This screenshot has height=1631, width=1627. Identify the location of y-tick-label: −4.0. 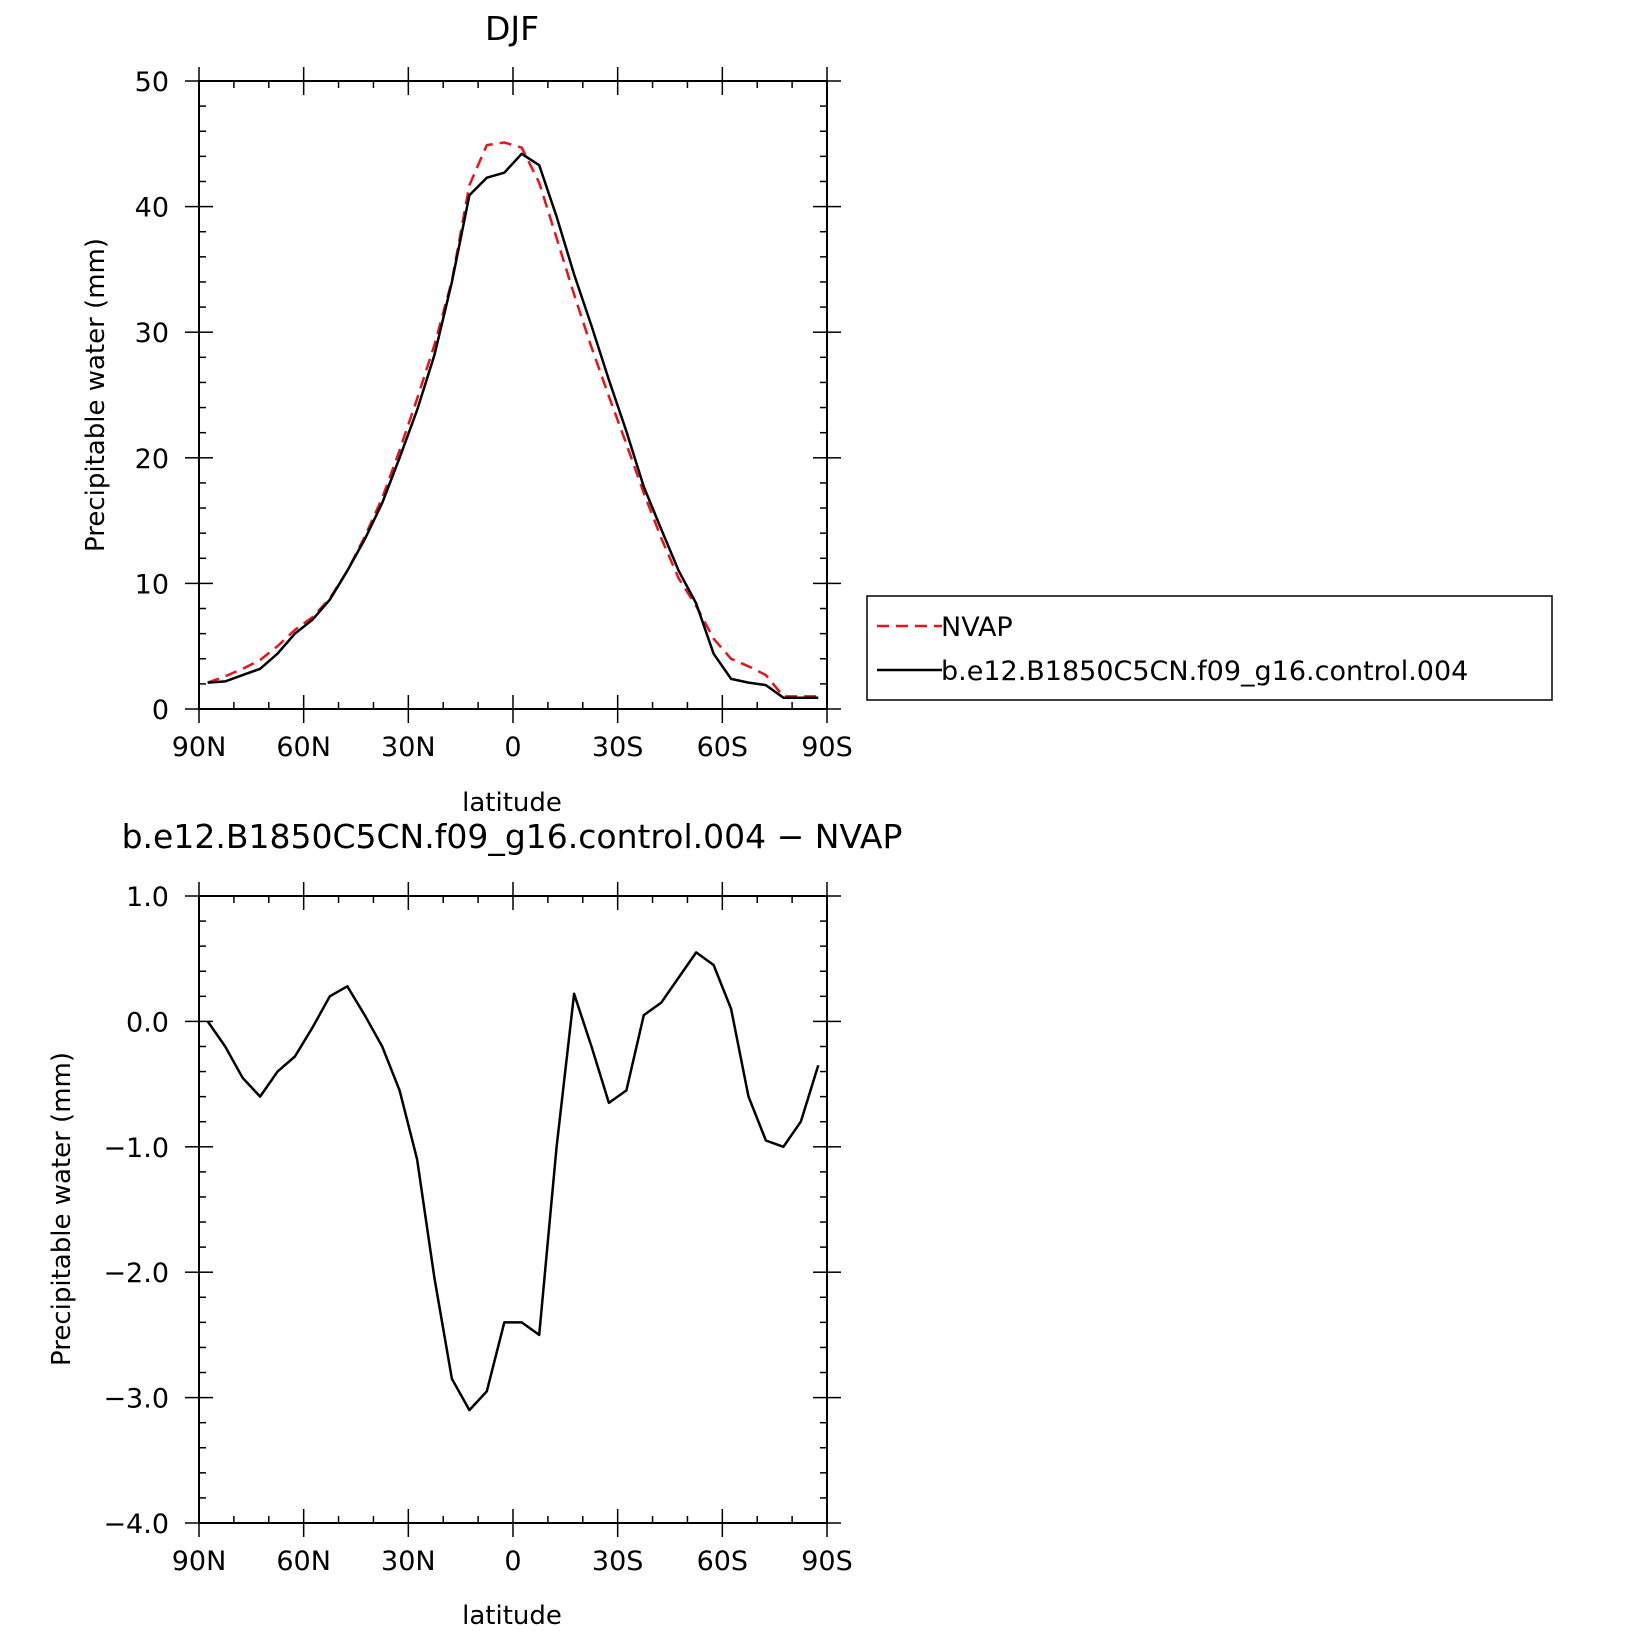
(136, 1524).